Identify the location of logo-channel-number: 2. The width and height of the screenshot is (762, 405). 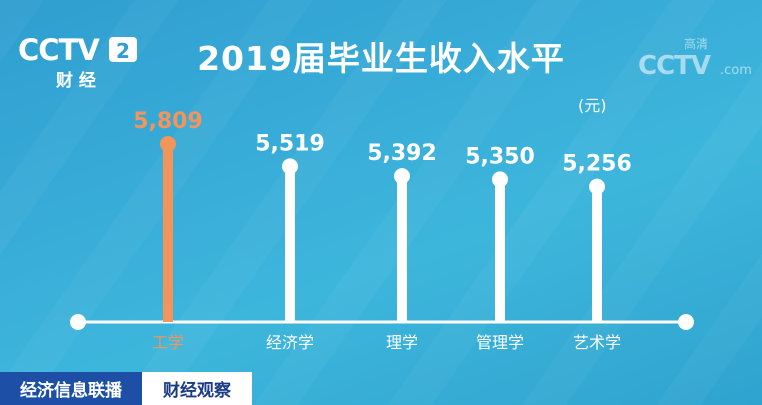
(123, 51).